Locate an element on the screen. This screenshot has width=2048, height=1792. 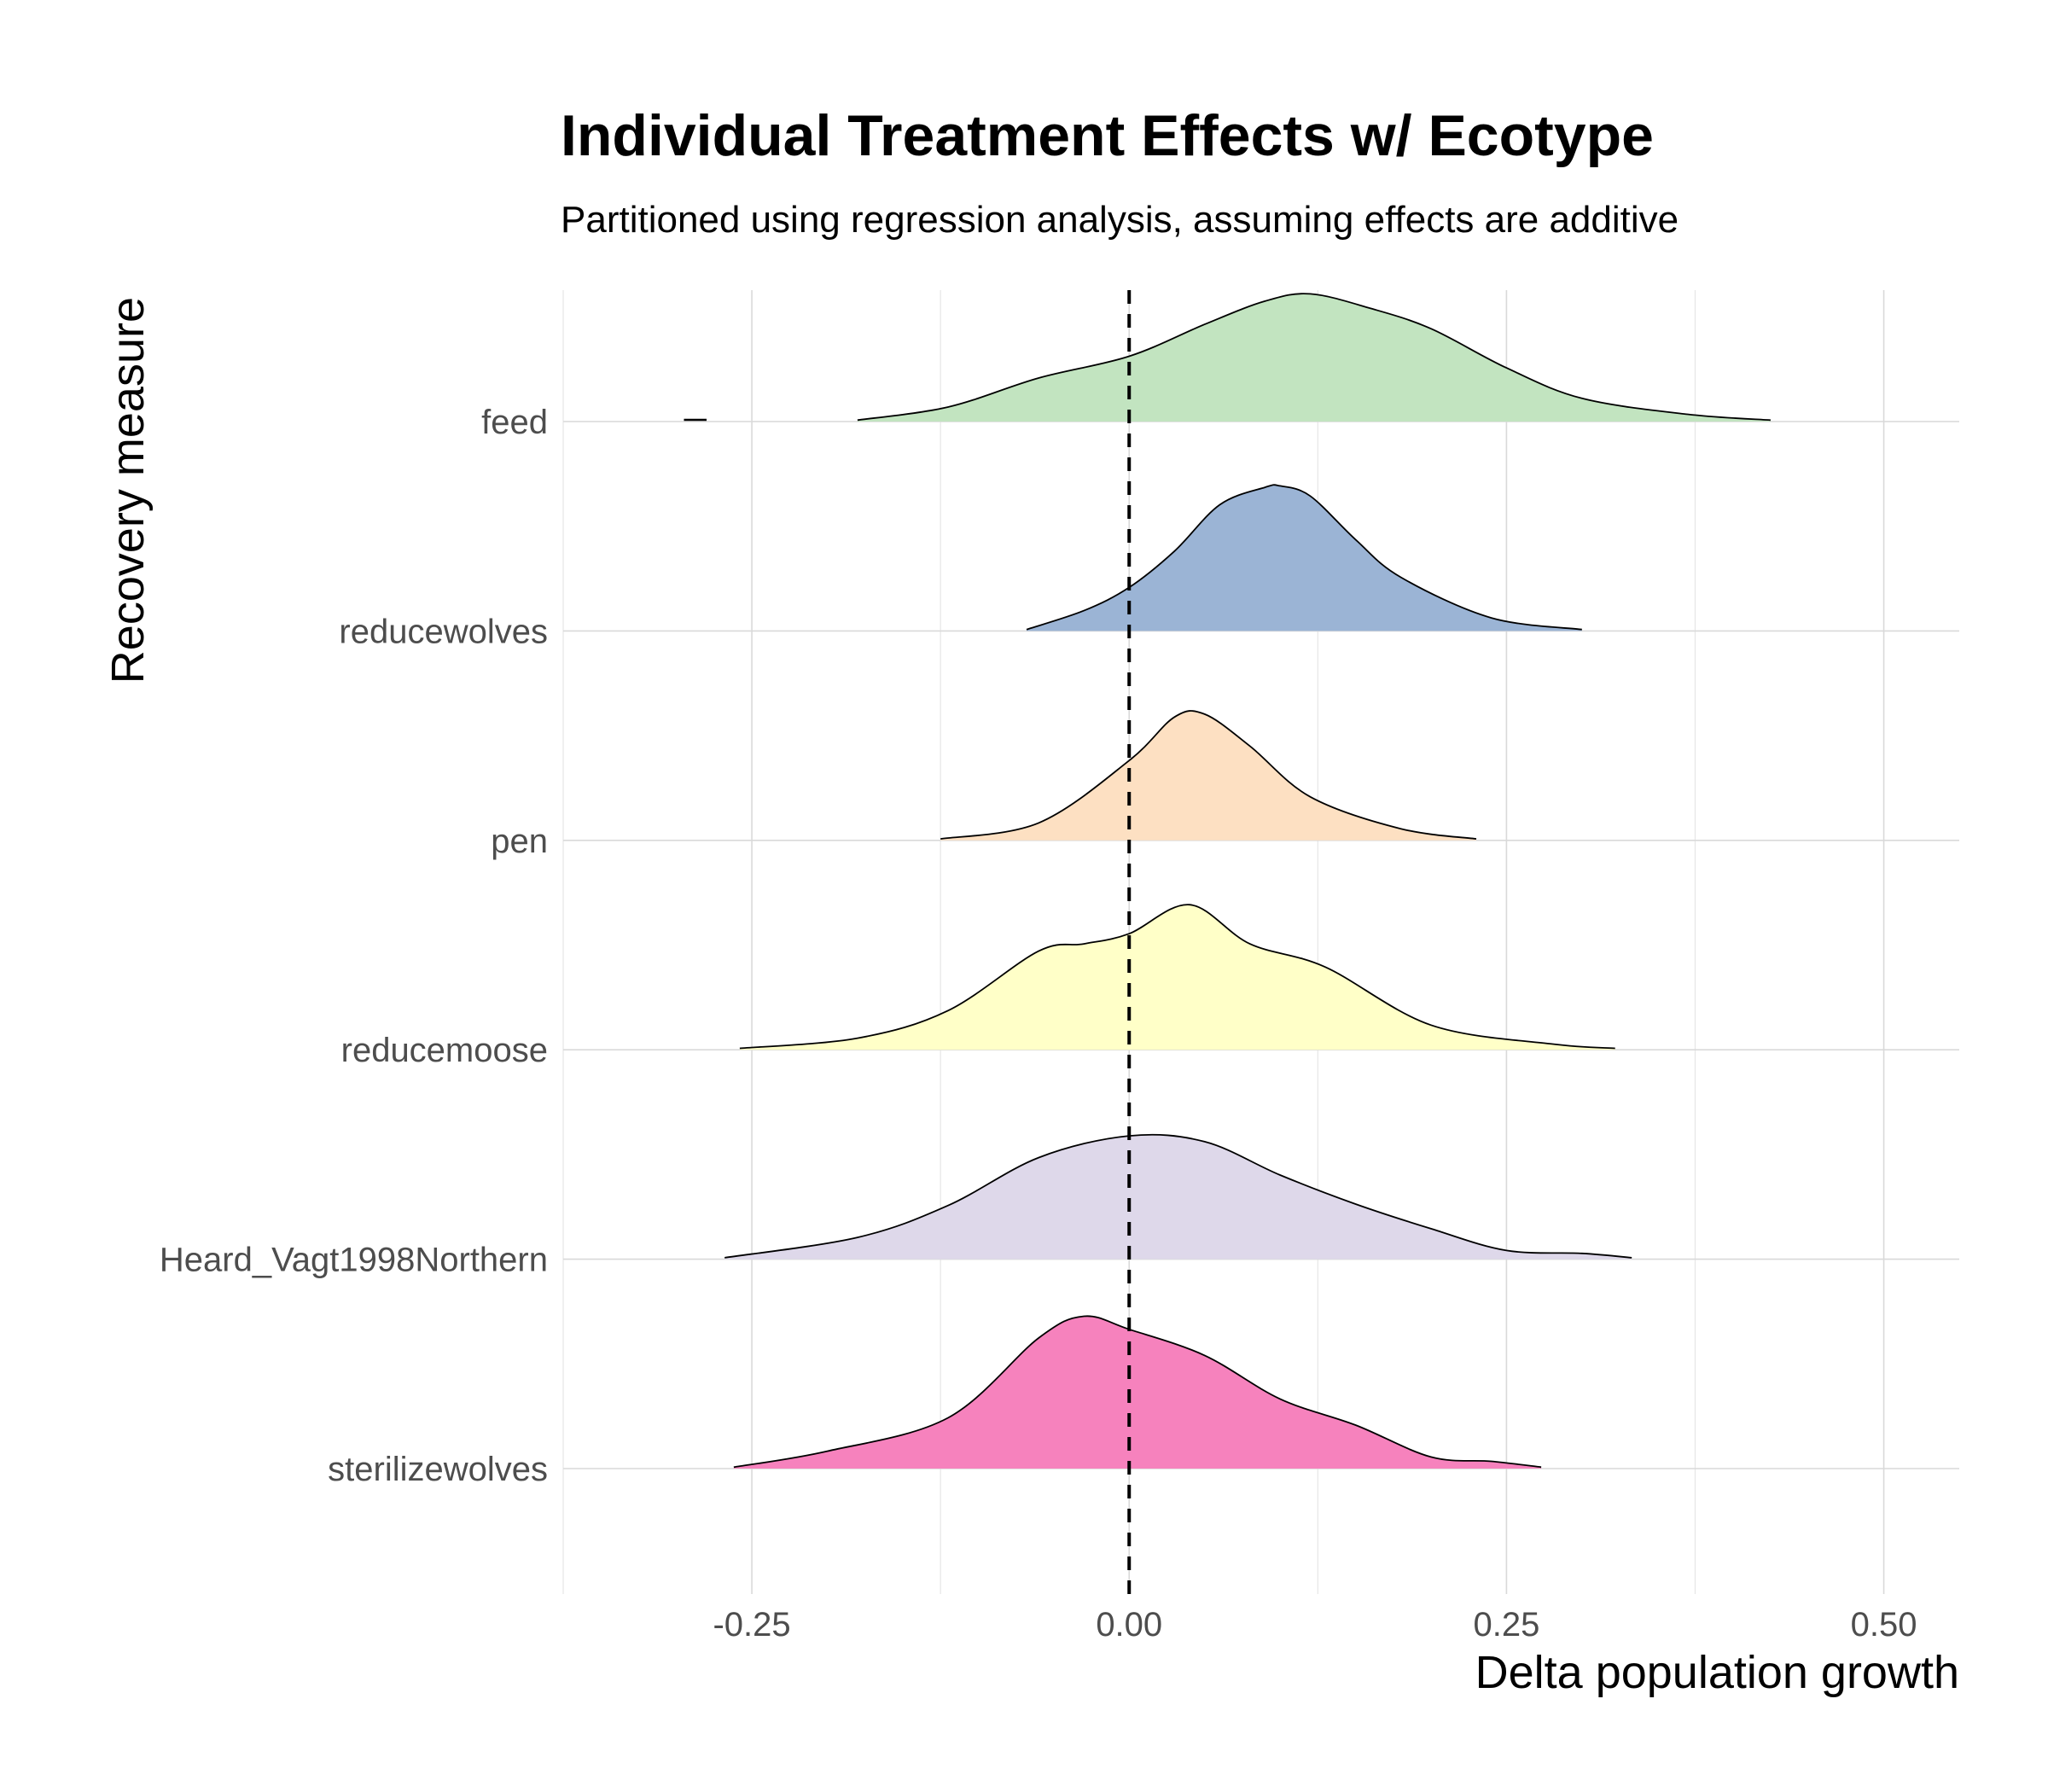
ridge-reducemoose is located at coordinates (1177, 977).